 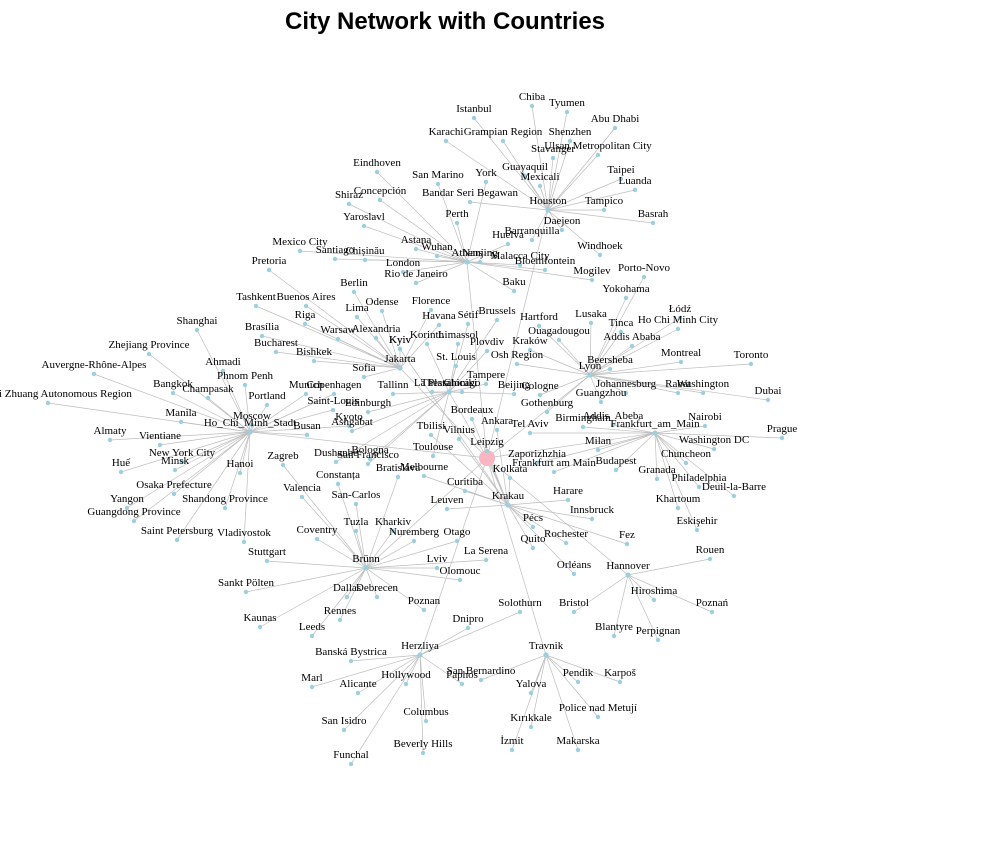 What do you see at coordinates (469, 470) in the screenshot?
I see `edge-krakau-tbilisi` at bounding box center [469, 470].